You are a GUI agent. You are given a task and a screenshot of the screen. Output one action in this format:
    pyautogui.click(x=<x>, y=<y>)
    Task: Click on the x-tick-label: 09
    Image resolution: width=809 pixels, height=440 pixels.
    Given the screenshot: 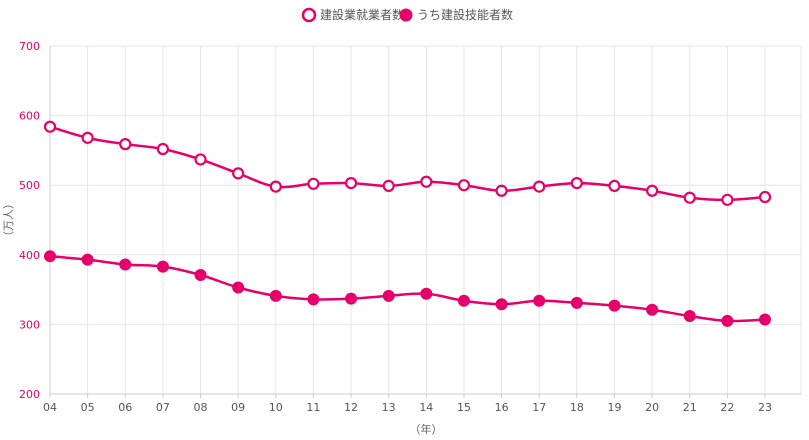 What is the action you would take?
    pyautogui.click(x=238, y=407)
    